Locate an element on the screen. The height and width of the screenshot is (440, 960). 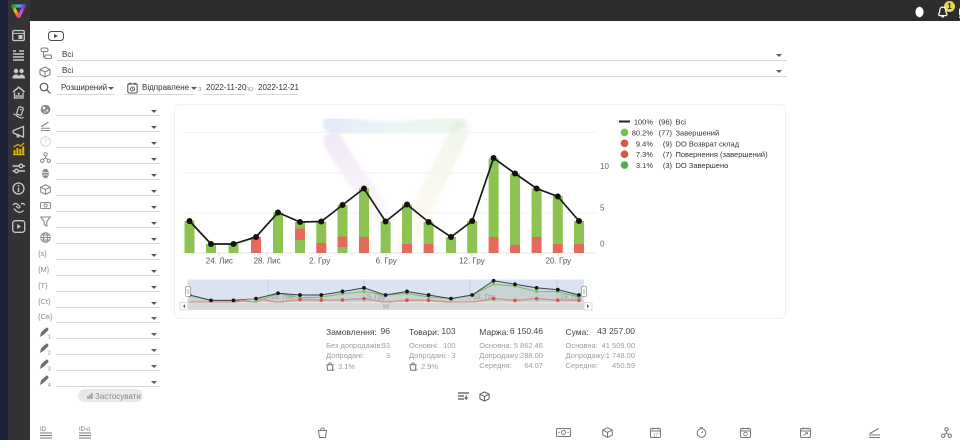
svg-text: (3) is located at coordinates (668, 165).